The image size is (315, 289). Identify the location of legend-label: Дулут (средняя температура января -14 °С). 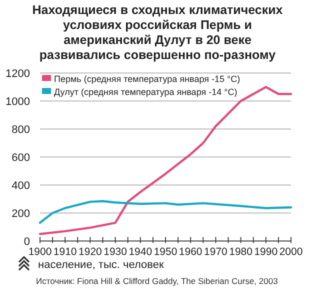
(146, 92).